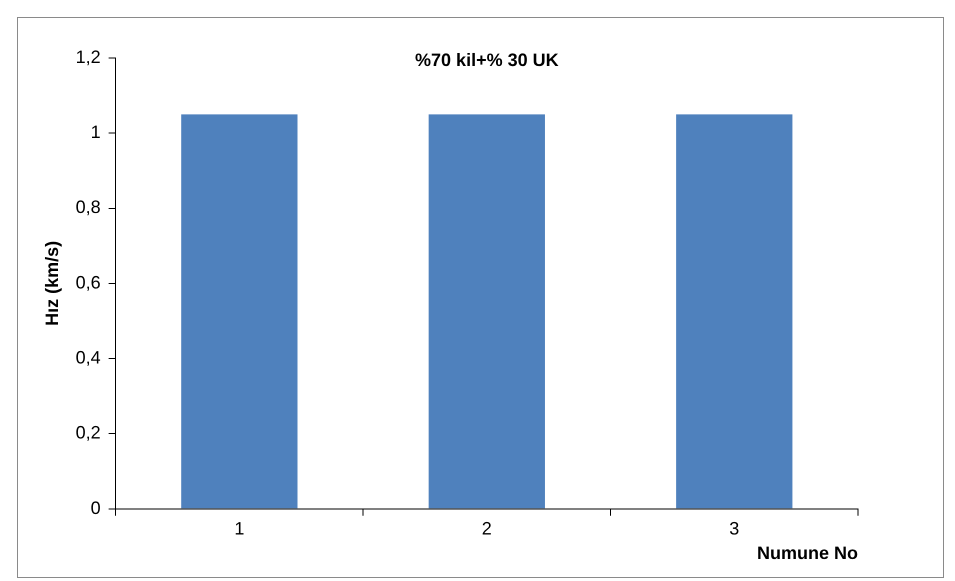  I want to click on y-tick-label: 1,2, so click(88, 56).